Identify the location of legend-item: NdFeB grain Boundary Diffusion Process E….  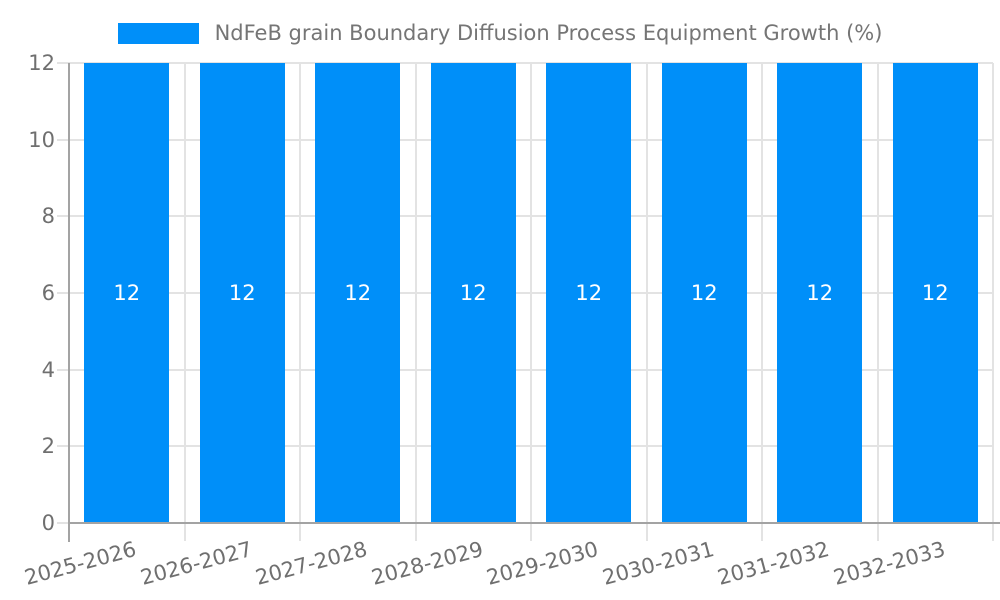
(500, 33).